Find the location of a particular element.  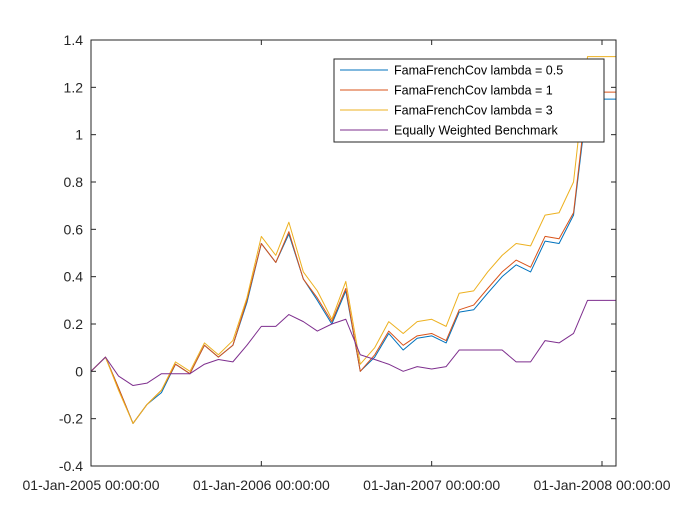

y-tick-label: 0 is located at coordinates (79, 371).